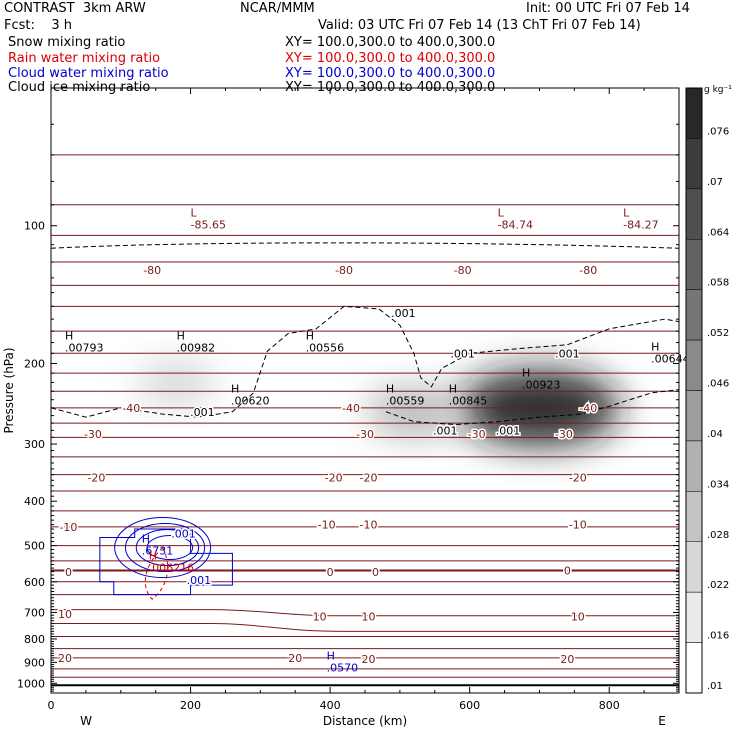 This screenshot has height=740, width=740. What do you see at coordinates (327, 525) in the screenshot?
I see `temperature-label-16: -10` at bounding box center [327, 525].